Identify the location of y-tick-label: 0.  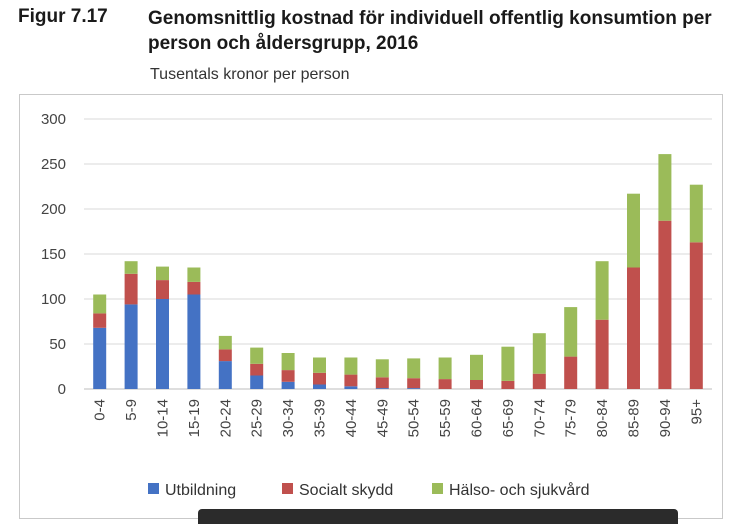
(62, 389).